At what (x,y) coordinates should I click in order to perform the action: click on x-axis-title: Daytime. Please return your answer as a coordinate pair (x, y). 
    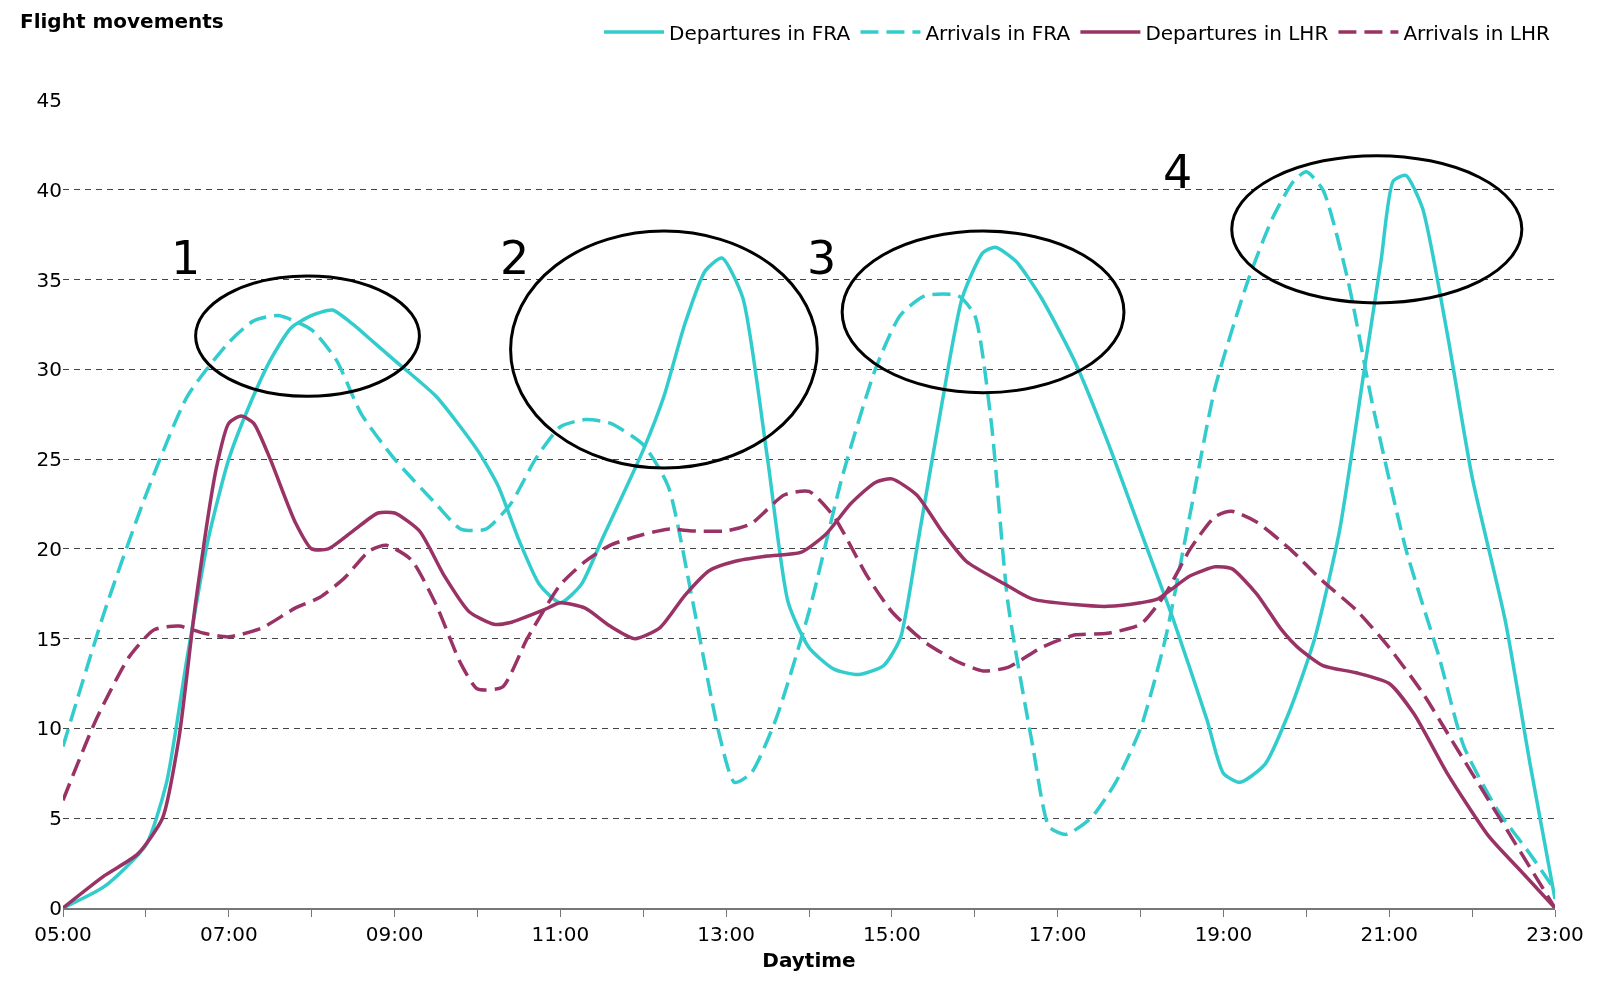
    Looking at the image, I should click on (809, 959).